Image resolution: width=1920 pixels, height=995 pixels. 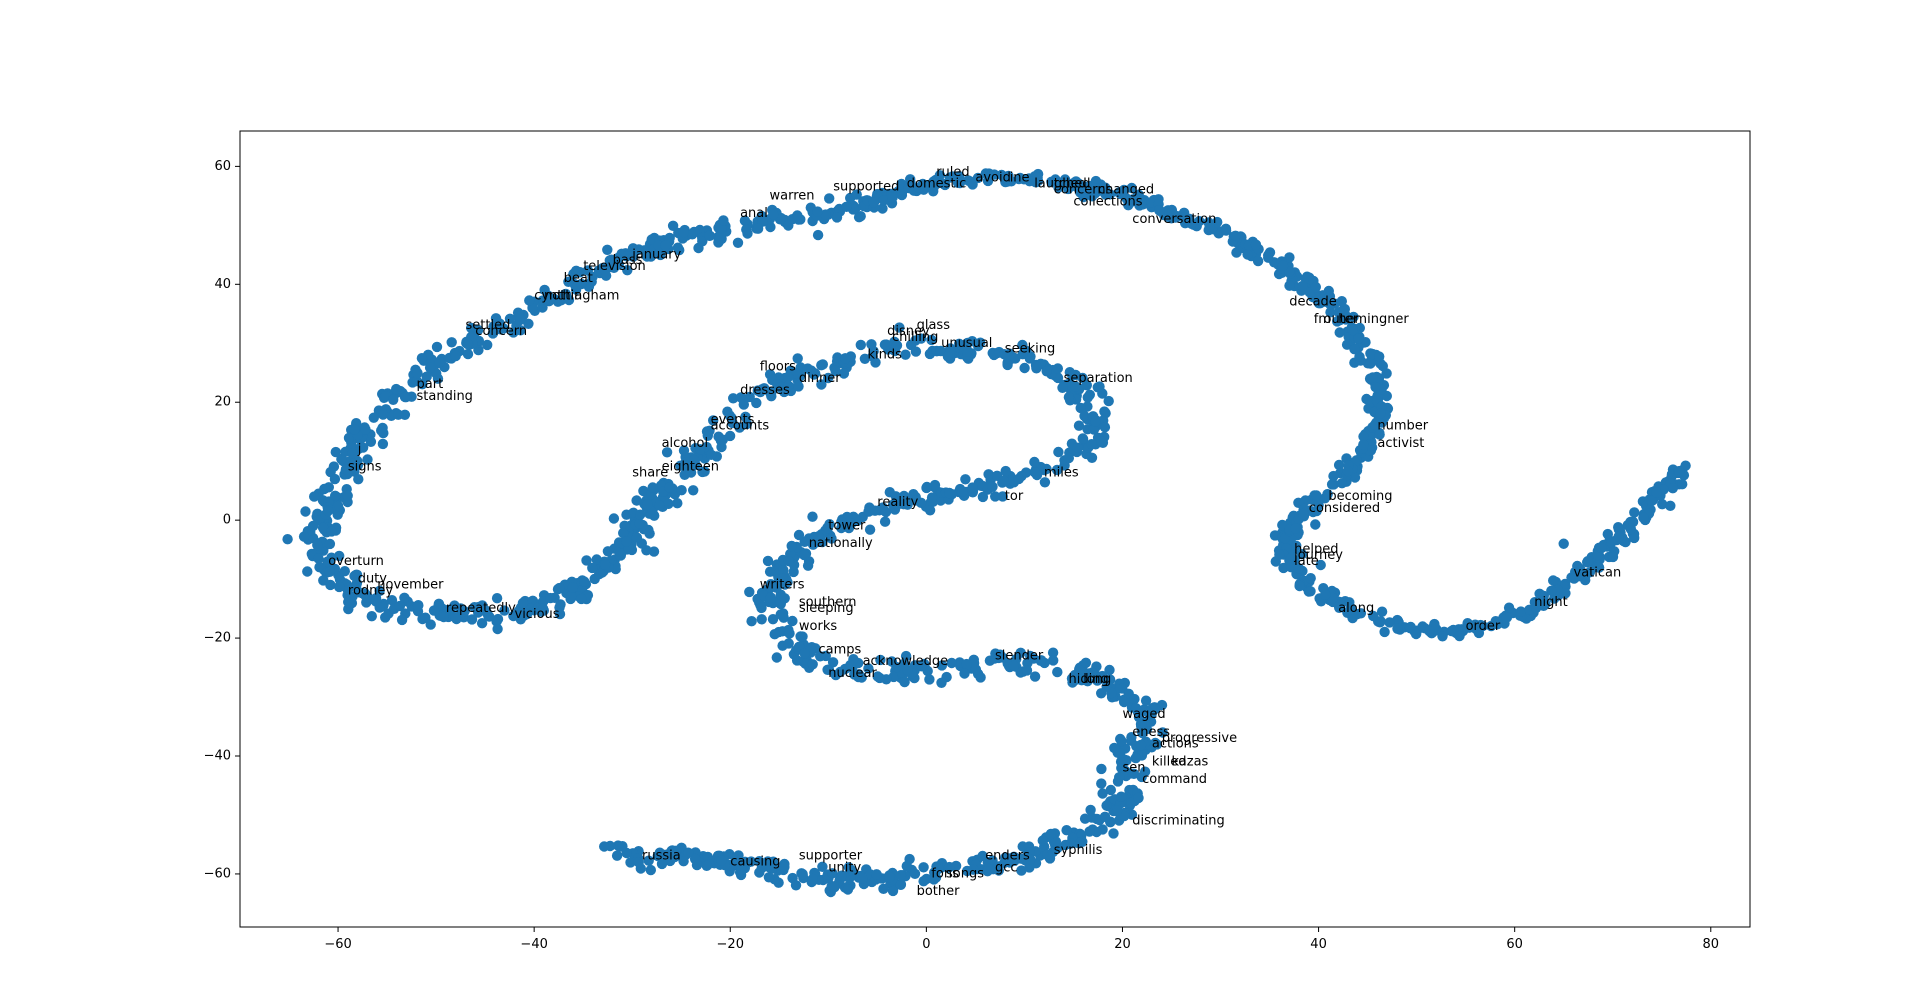 I want to click on word-annotation: fm, so click(x=1322, y=319).